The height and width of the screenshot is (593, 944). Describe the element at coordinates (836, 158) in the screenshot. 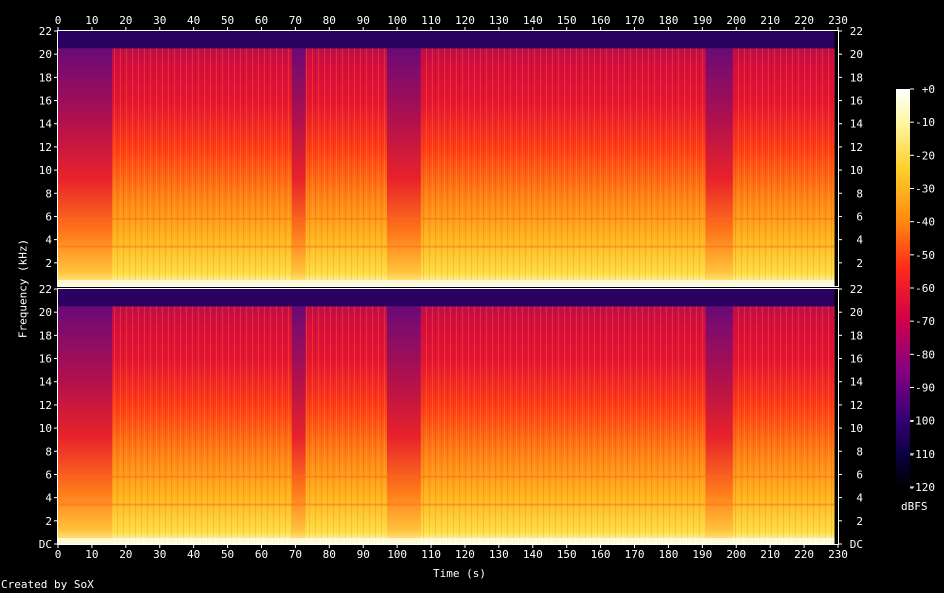

I see `channel-1-tail` at that location.